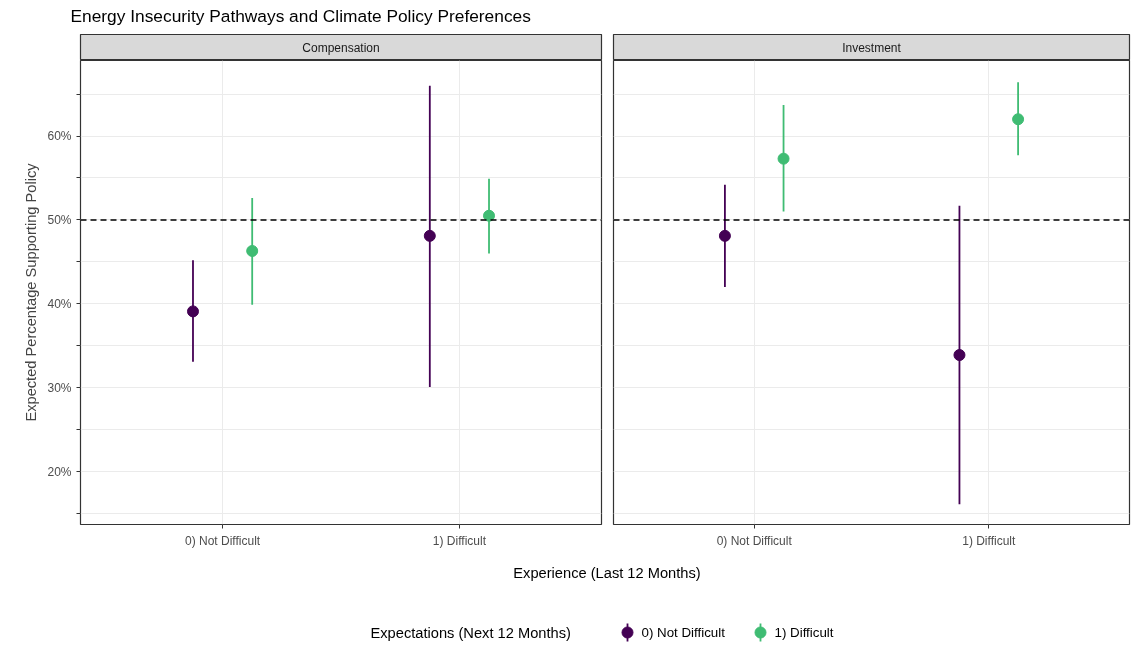 The width and height of the screenshot is (1137, 660). What do you see at coordinates (872, 47) in the screenshot?
I see `chart-subtitle: Investment` at bounding box center [872, 47].